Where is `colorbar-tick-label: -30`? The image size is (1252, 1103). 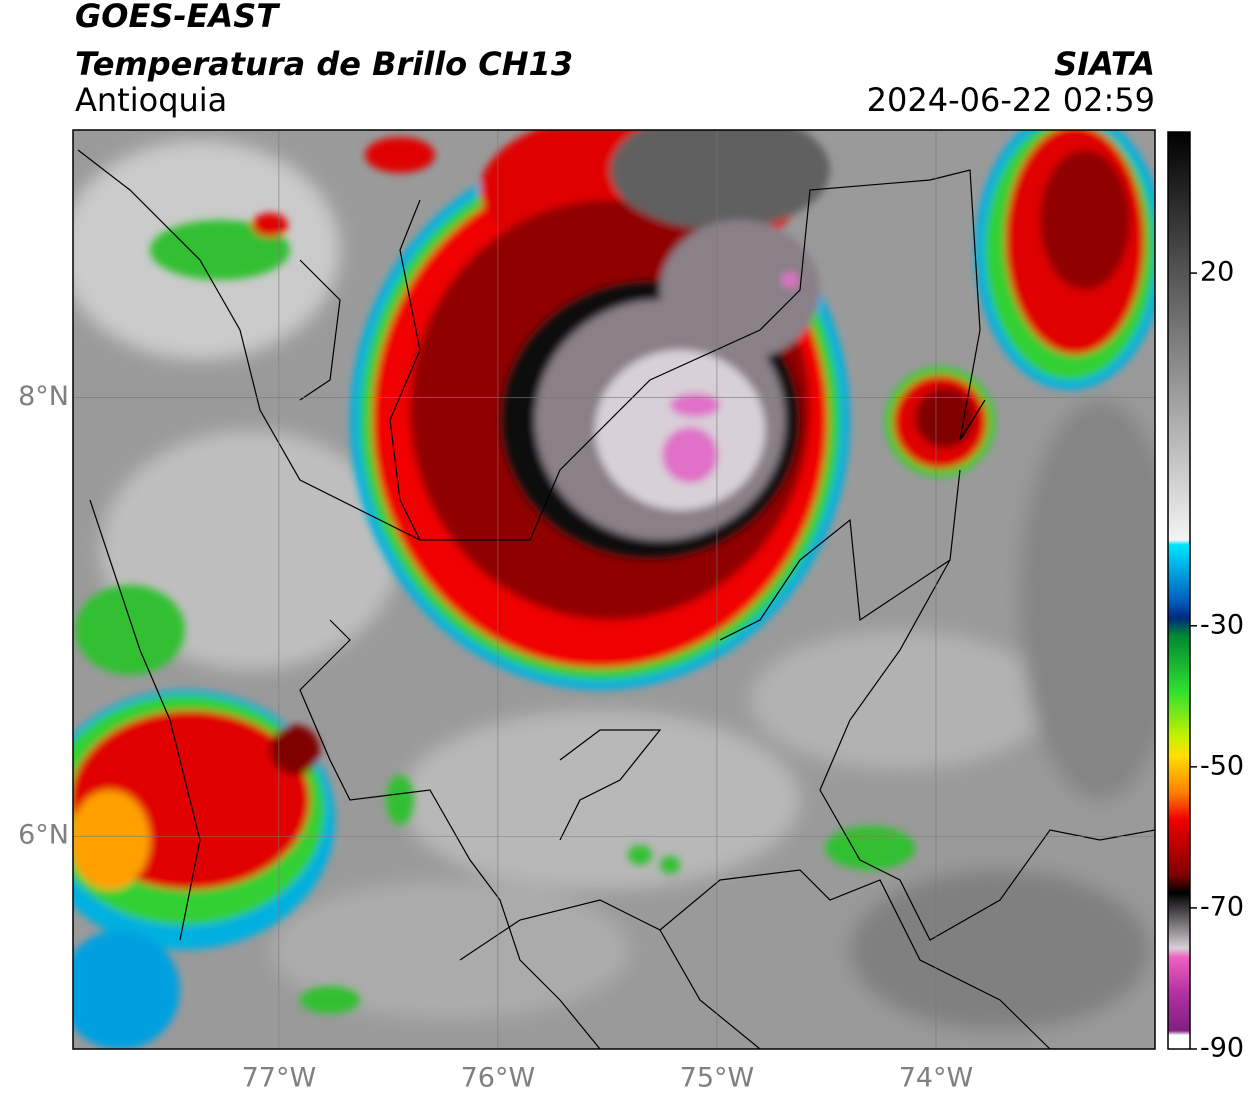
colorbar-tick-label: -30 is located at coordinates (1222, 624).